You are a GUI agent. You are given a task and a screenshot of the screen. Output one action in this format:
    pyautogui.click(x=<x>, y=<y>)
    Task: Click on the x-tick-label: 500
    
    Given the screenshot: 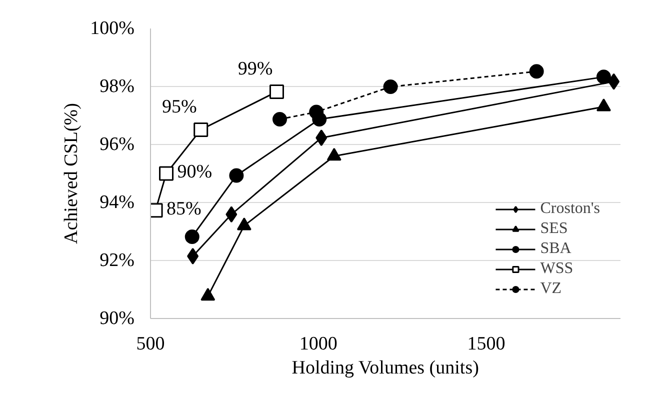 What is the action you would take?
    pyautogui.click(x=150, y=344)
    